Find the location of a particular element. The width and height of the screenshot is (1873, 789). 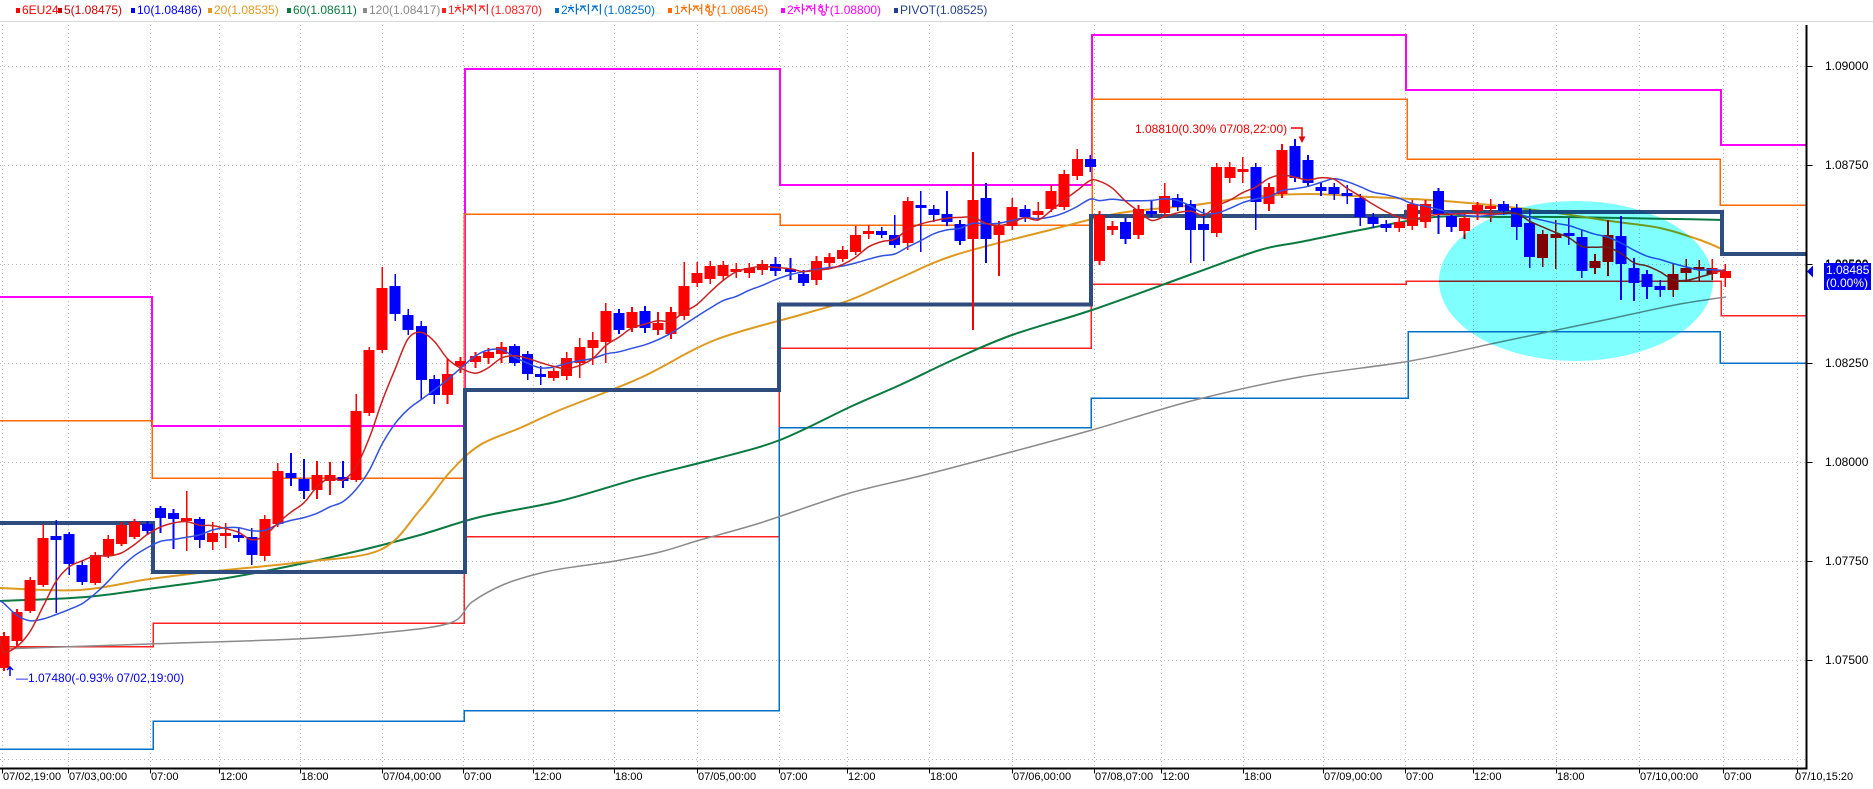

svg-text: 07/10,15:20 is located at coordinates (1824, 777).